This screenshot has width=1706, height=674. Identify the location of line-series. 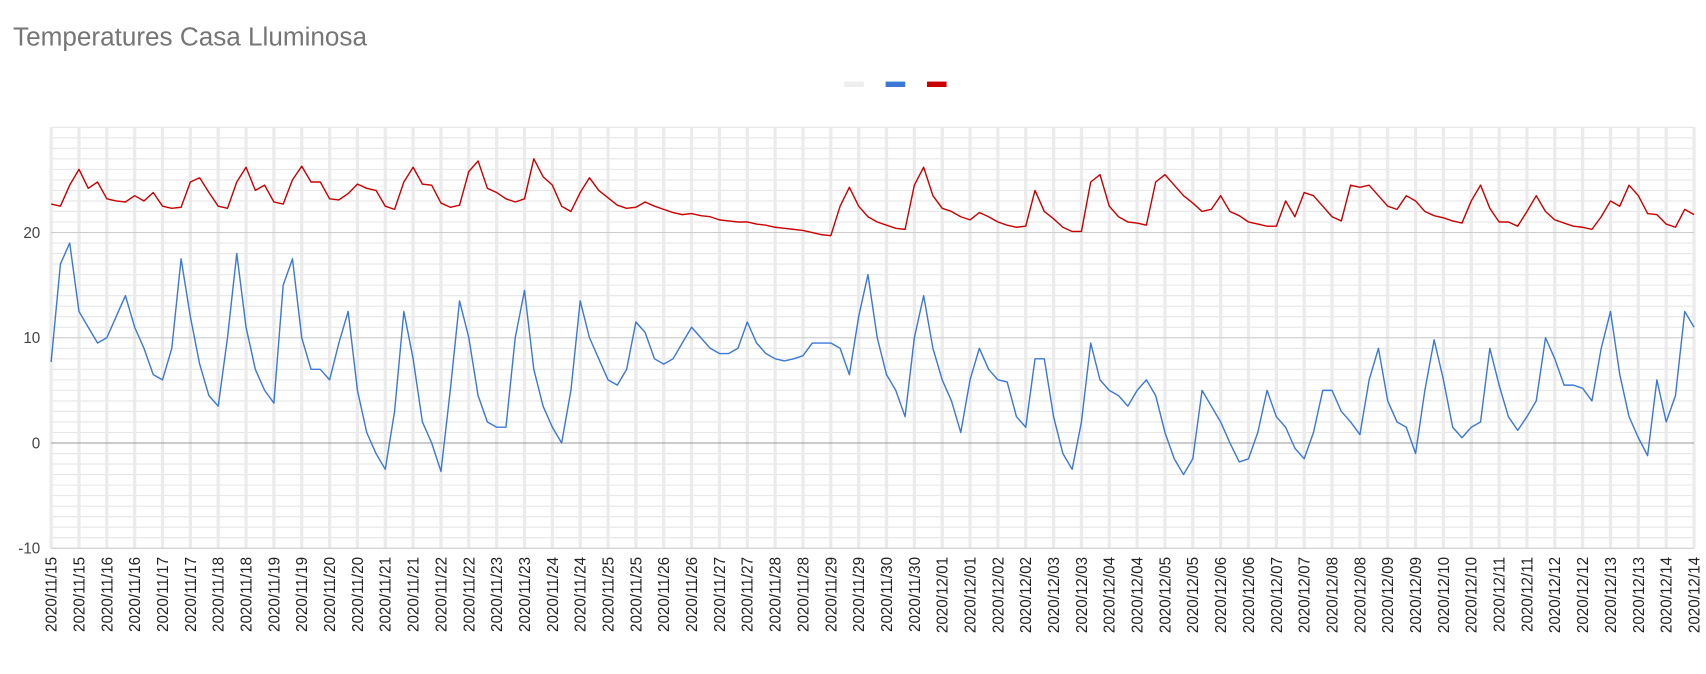
(872, 197).